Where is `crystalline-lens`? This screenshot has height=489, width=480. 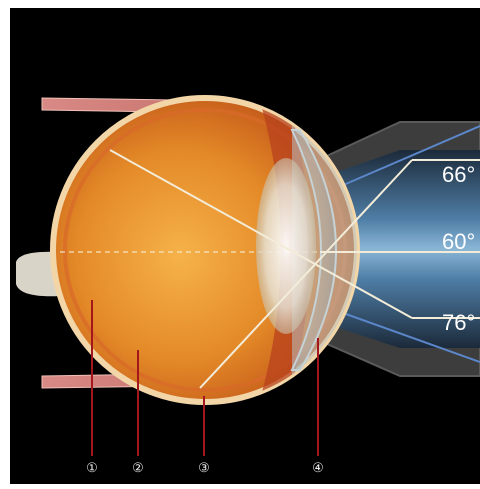
crystalline-lens is located at coordinates (286, 246).